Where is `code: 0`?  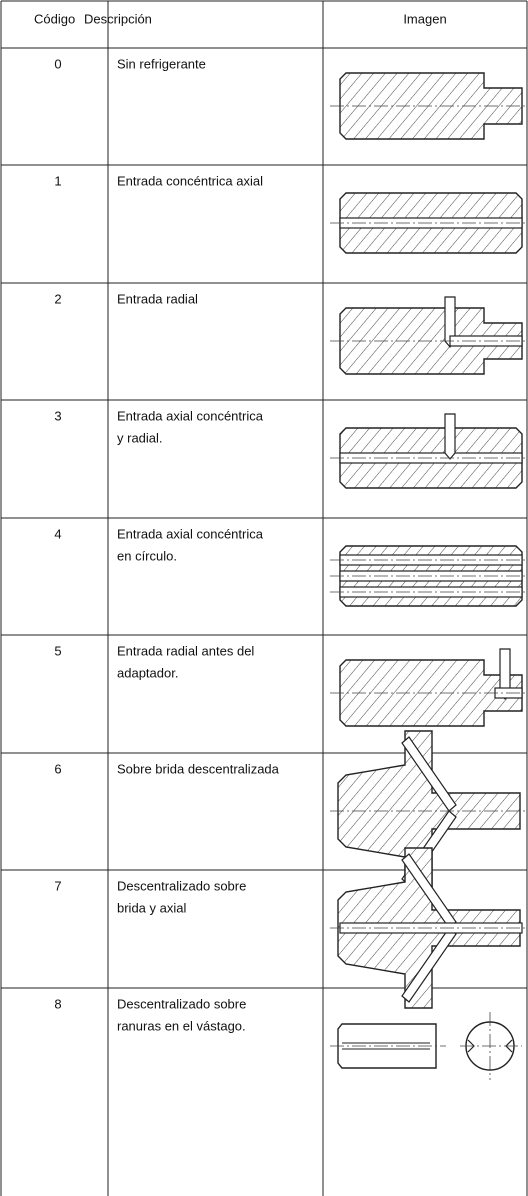 code: 0 is located at coordinates (57, 63).